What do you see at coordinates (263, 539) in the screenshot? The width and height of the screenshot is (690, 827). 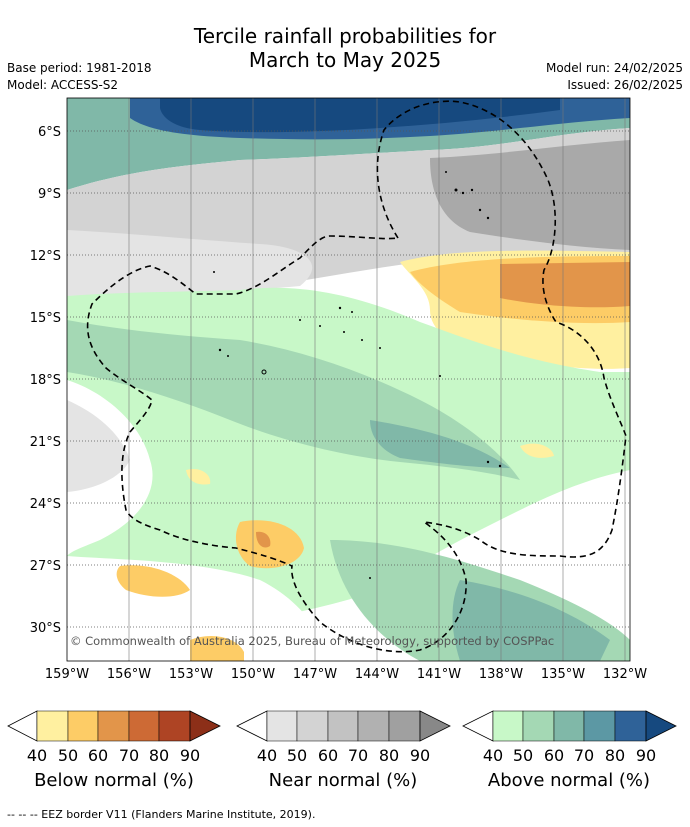 I see `below-normal-patch-1-core` at bounding box center [263, 539].